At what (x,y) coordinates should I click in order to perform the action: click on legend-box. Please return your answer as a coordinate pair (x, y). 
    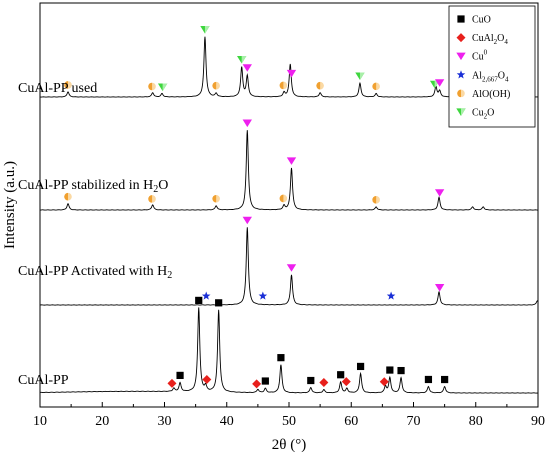
    Looking at the image, I should click on (492, 66).